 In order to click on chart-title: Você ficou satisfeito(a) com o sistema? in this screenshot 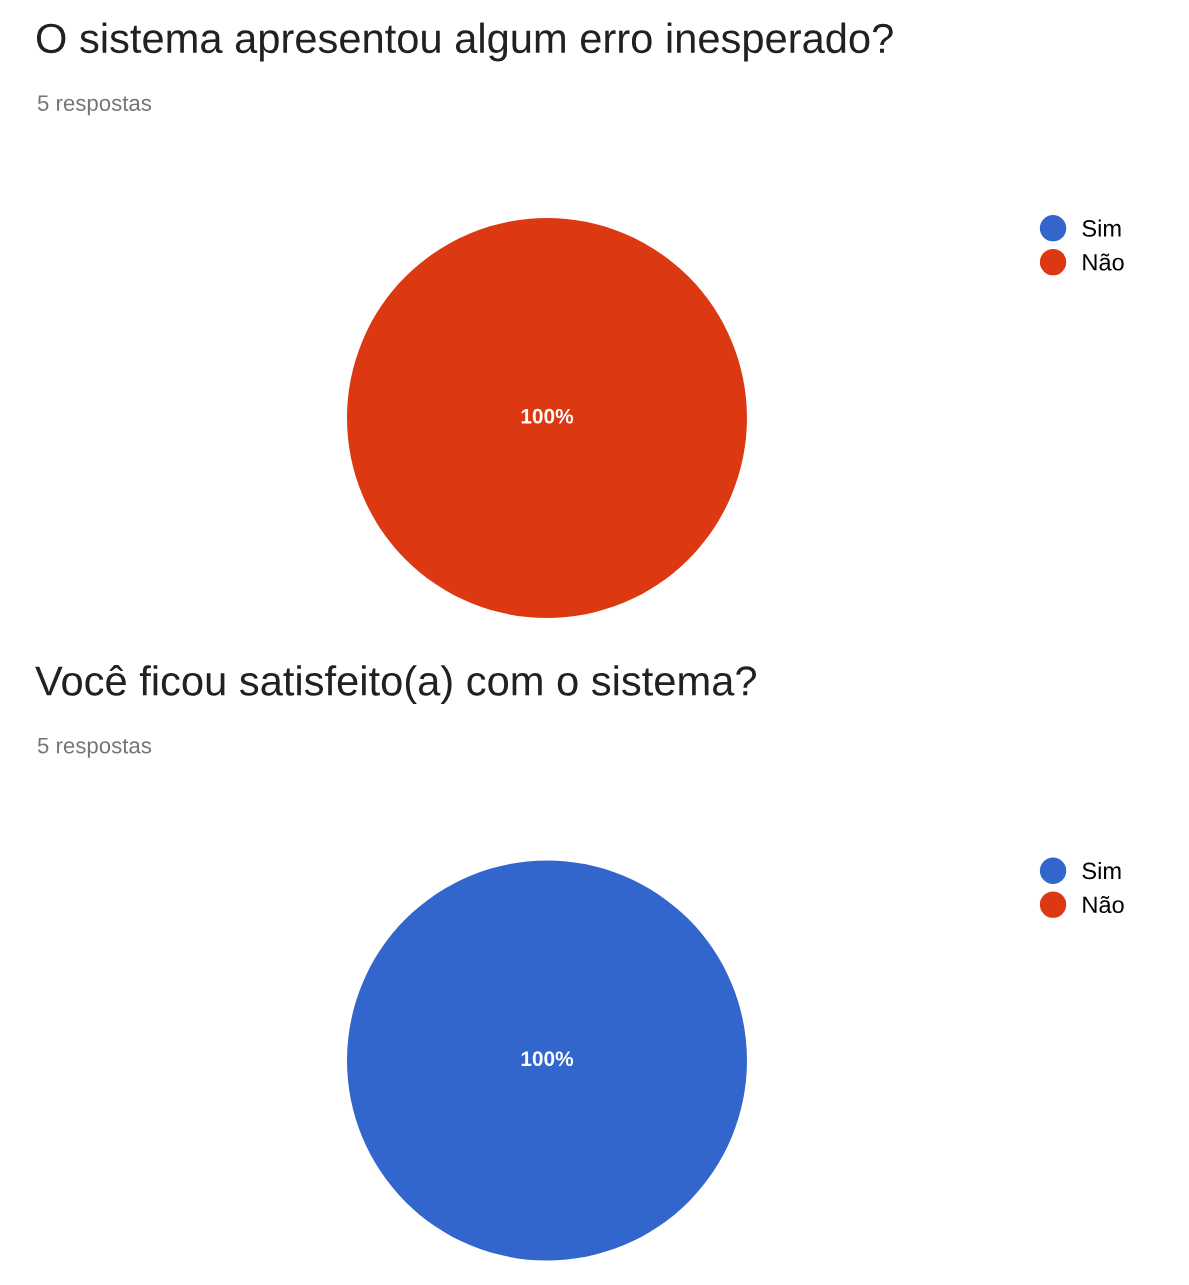, I will do `click(395, 684)`.